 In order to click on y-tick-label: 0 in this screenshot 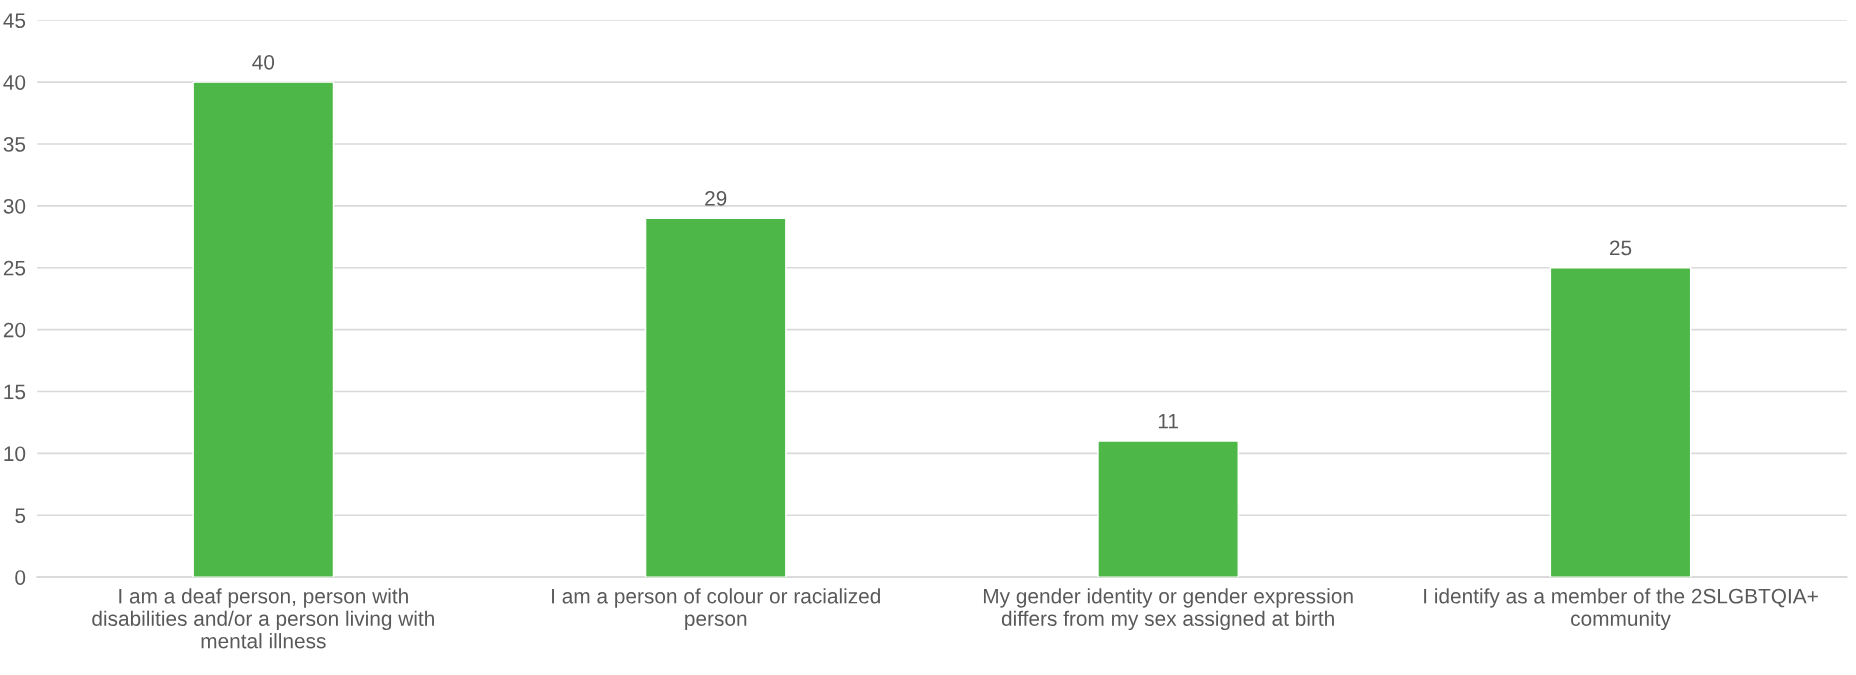, I will do `click(20, 577)`.